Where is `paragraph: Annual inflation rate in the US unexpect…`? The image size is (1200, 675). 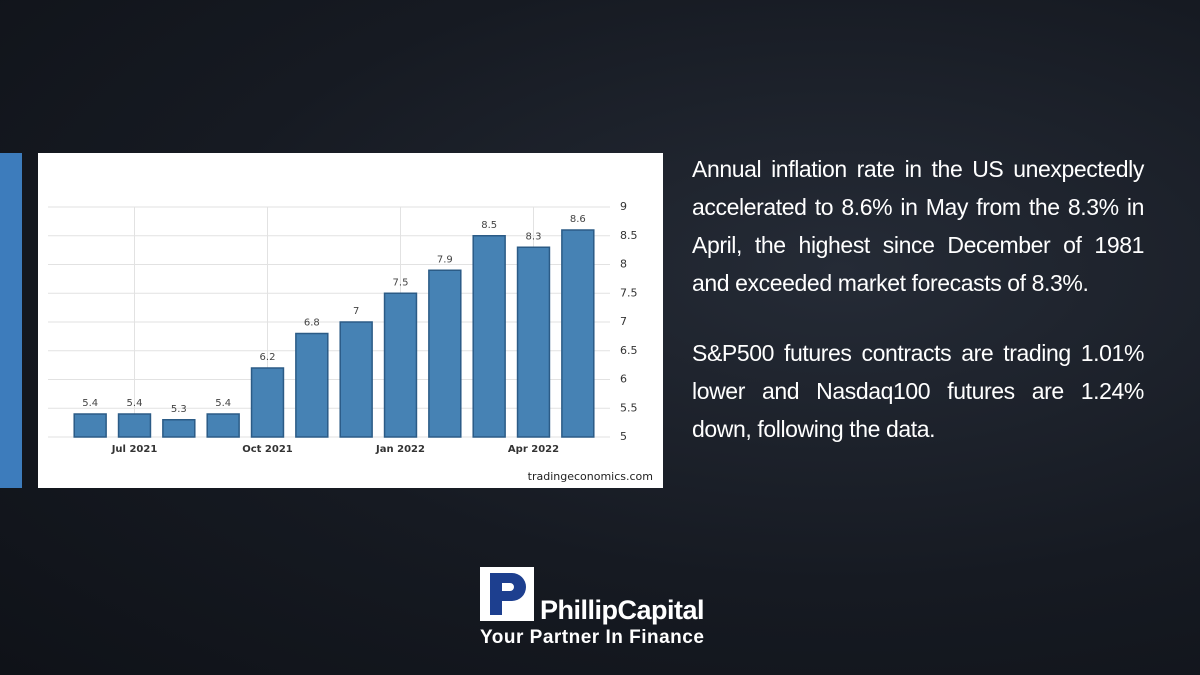
paragraph: Annual inflation rate in the US unexpect… is located at coordinates (918, 226).